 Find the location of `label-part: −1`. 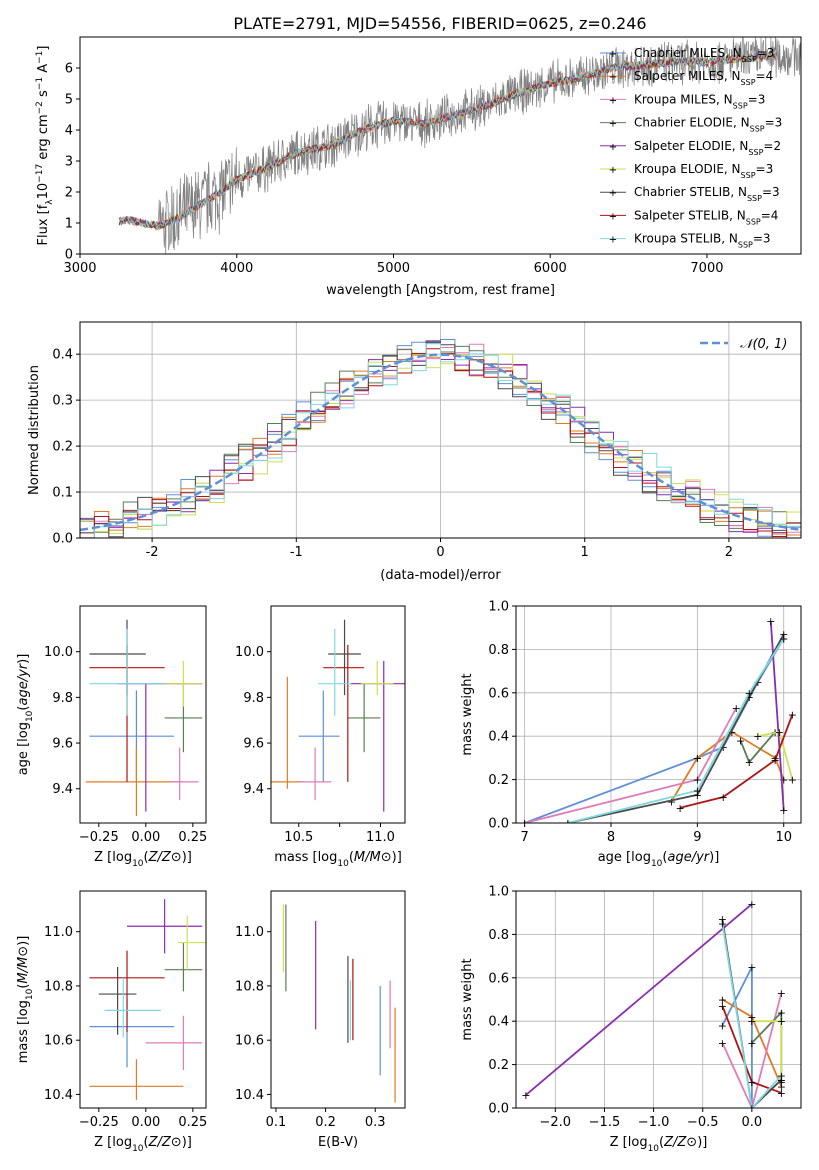

label-part: −1 is located at coordinates (40, 57).